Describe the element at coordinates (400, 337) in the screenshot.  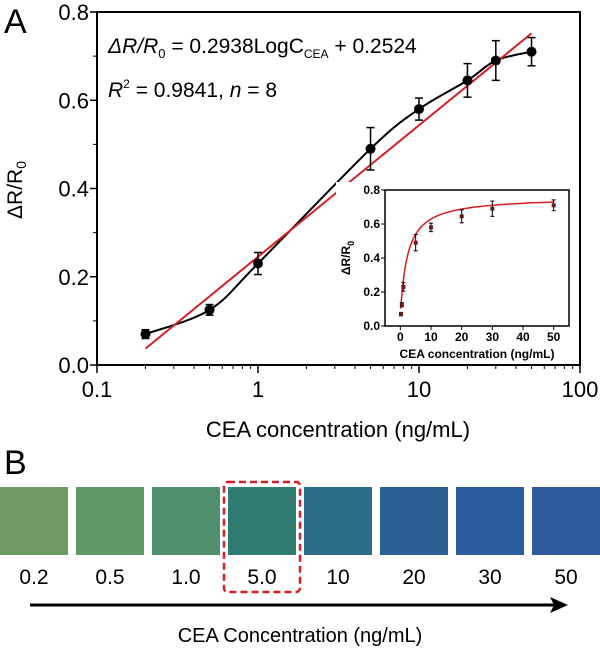
I see `inset-x-tick-label: 0` at that location.